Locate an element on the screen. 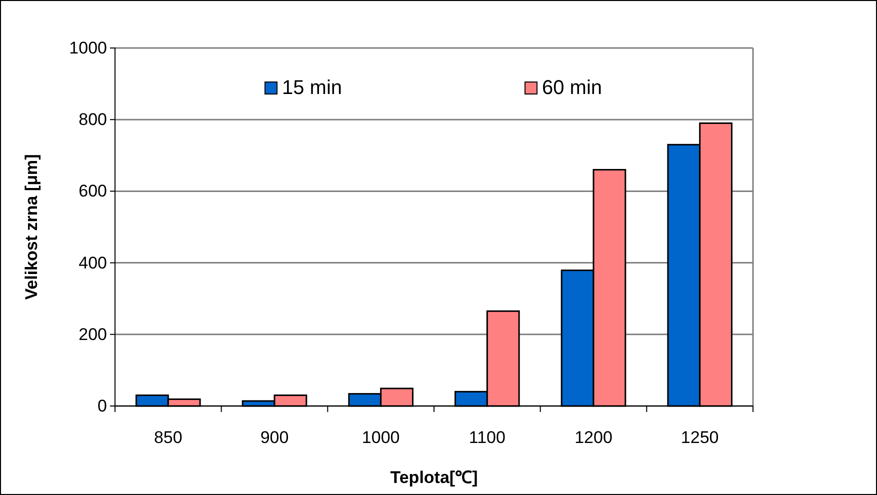 This screenshot has width=877, height=495. x-tick-label: 850 is located at coordinates (168, 437).